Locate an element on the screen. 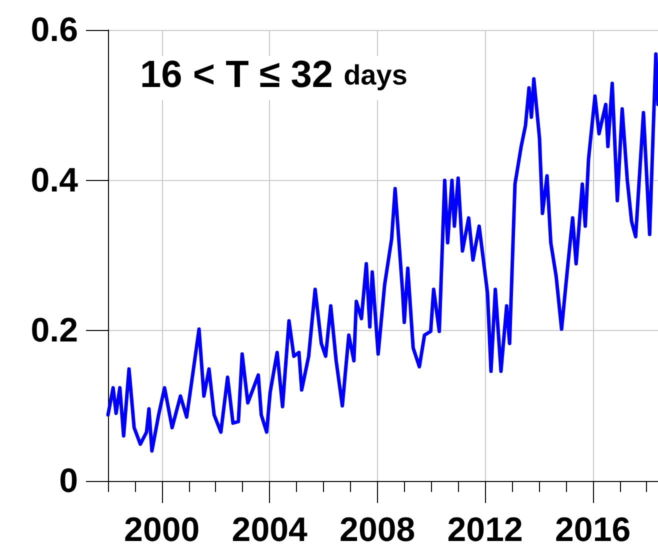 Image resolution: width=658 pixels, height=553 pixels. x-tick-label: 2004 is located at coordinates (270, 530).